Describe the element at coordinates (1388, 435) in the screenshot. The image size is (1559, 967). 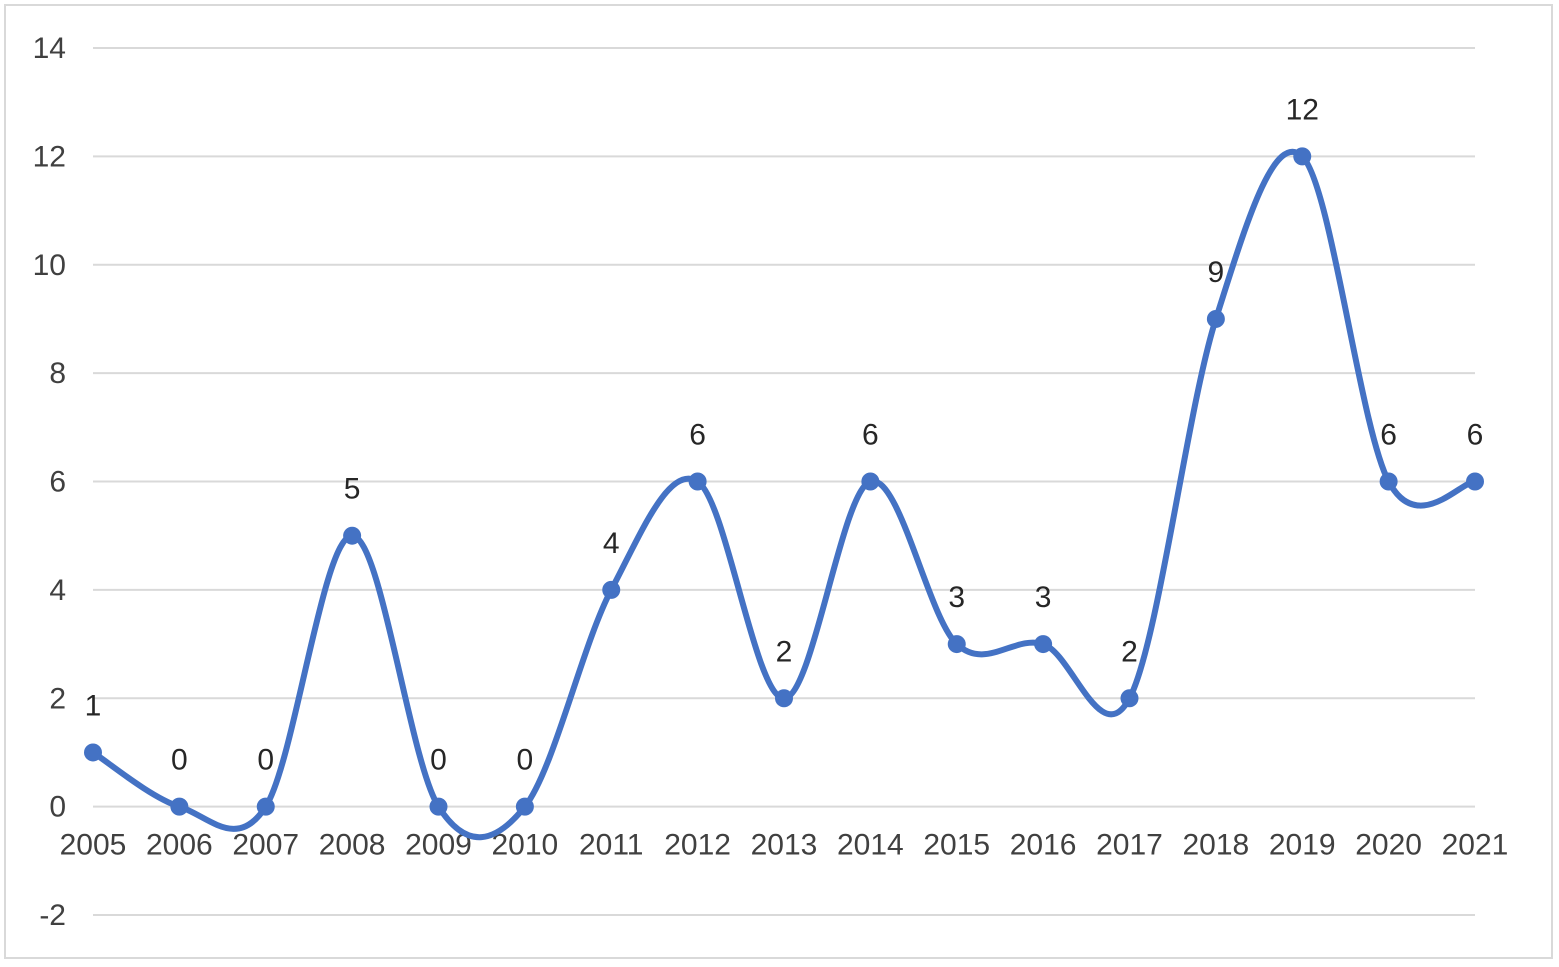
I see `data-label-2020: 6` at that location.